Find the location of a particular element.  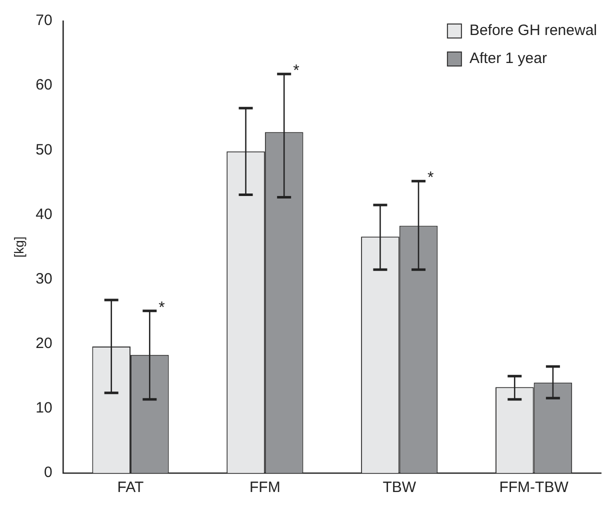

x-tick-label: FFM is located at coordinates (265, 487).